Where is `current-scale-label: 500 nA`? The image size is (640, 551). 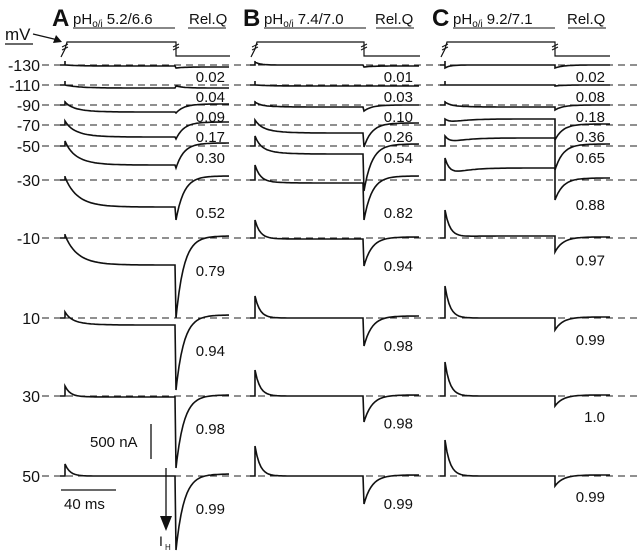 current-scale-label: 500 nA is located at coordinates (114, 442).